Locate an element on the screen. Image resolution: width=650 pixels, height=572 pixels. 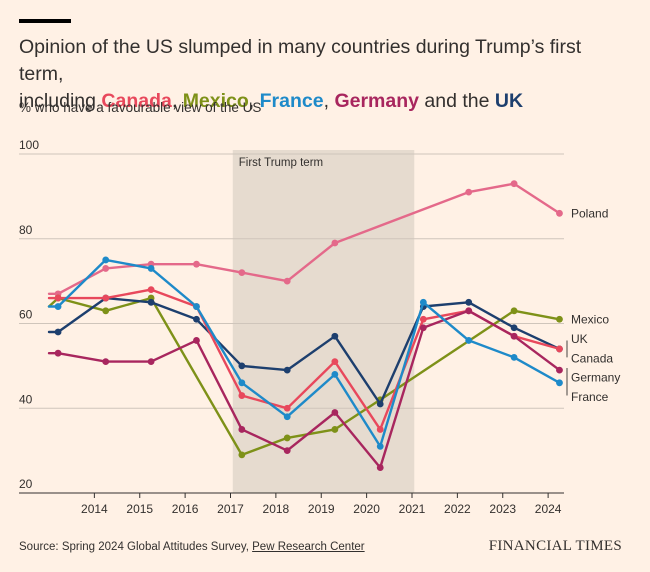
x-tick-label: 2018 is located at coordinates (276, 509).